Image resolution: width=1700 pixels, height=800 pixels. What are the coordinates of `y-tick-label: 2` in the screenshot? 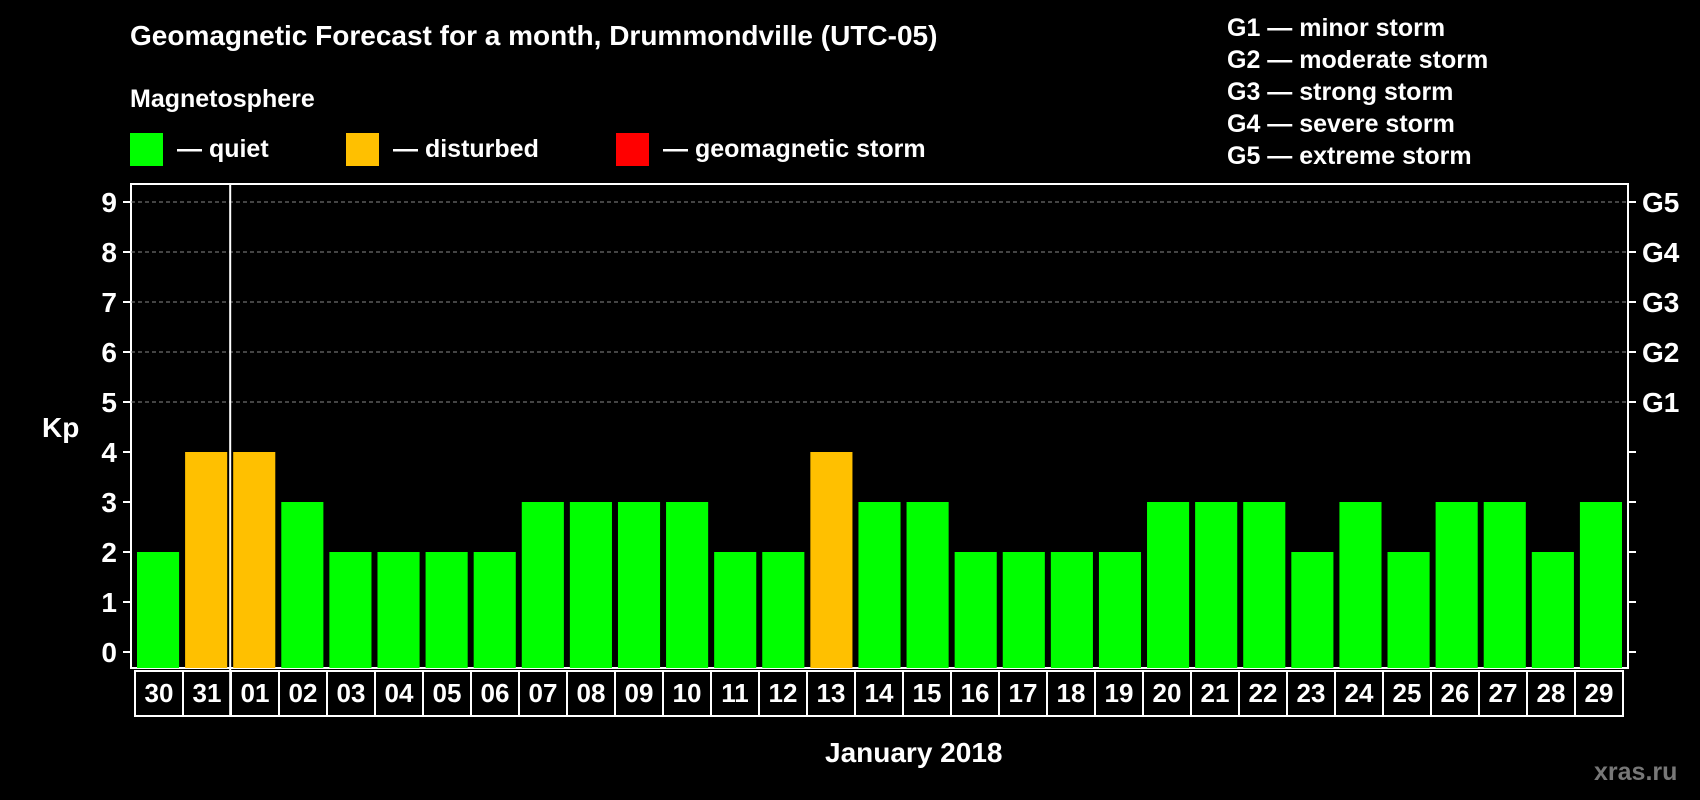 It's located at (109, 552).